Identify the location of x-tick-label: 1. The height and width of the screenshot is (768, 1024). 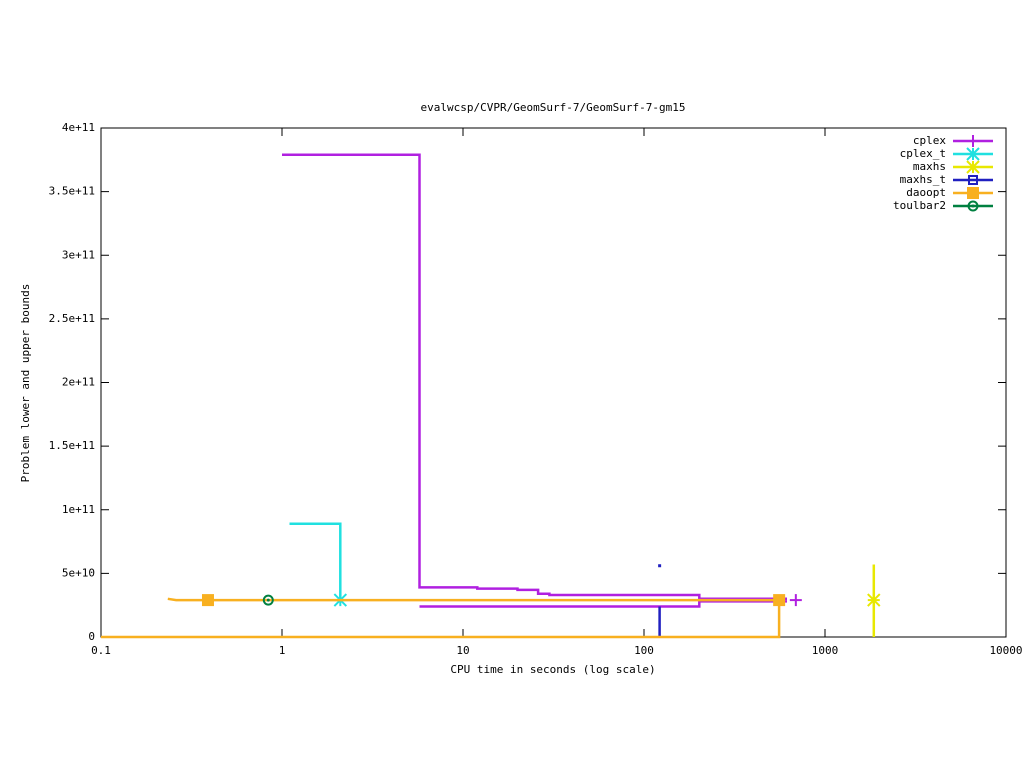
(282, 650).